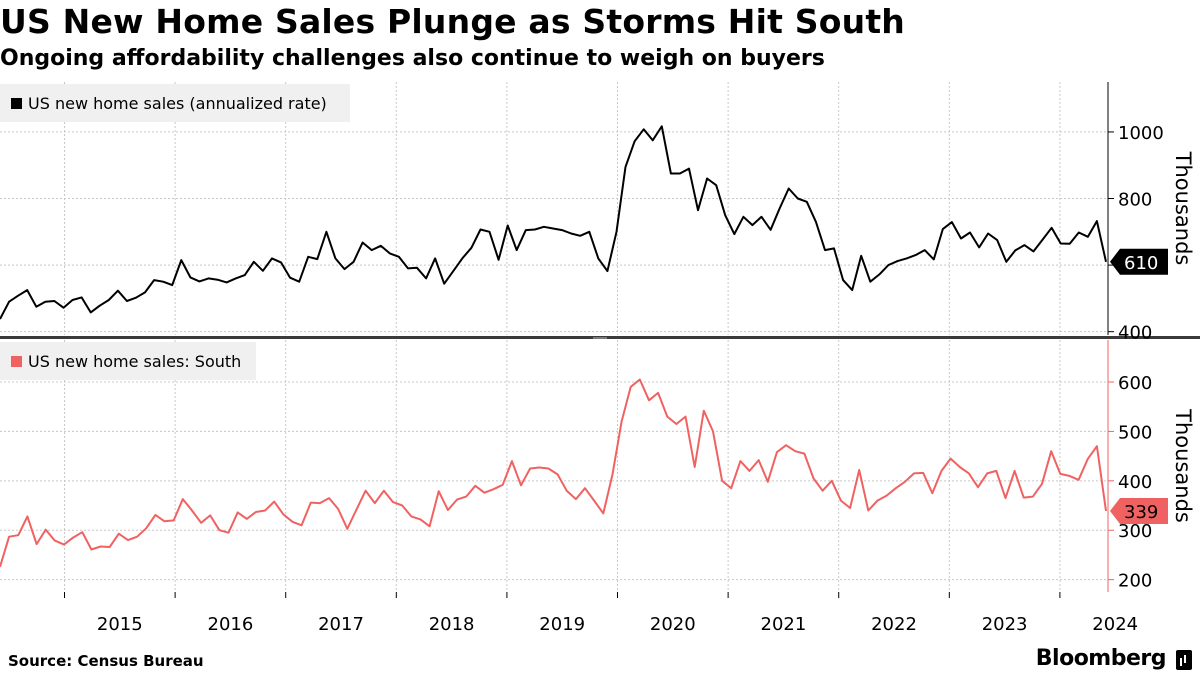  I want to click on x-tick-label: 2021, so click(784, 624).